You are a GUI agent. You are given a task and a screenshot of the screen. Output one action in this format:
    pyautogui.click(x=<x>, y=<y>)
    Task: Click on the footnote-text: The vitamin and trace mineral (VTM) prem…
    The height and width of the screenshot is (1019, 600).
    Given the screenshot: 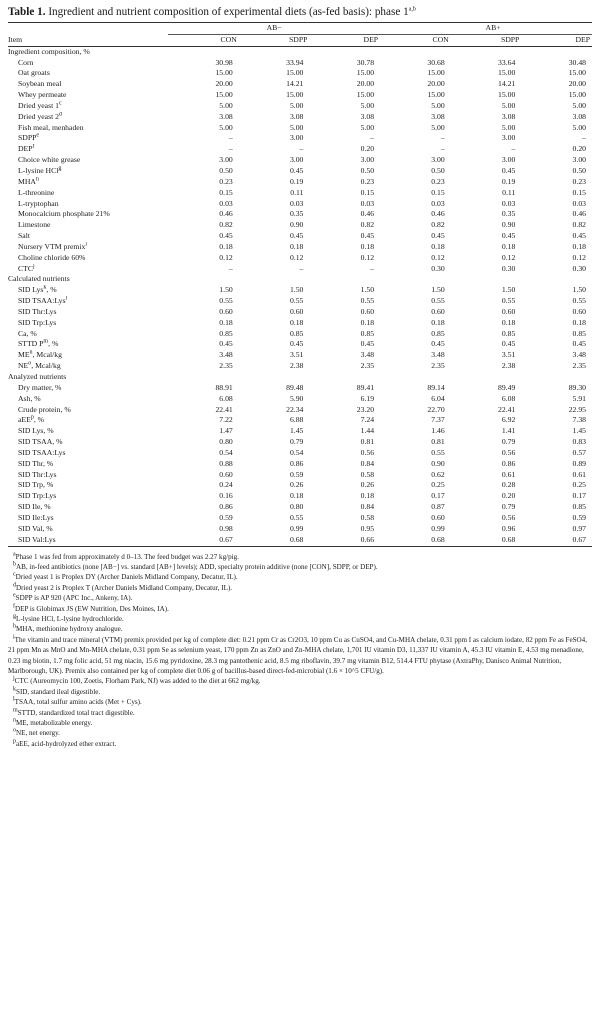 What is the action you would take?
    pyautogui.click(x=297, y=655)
    